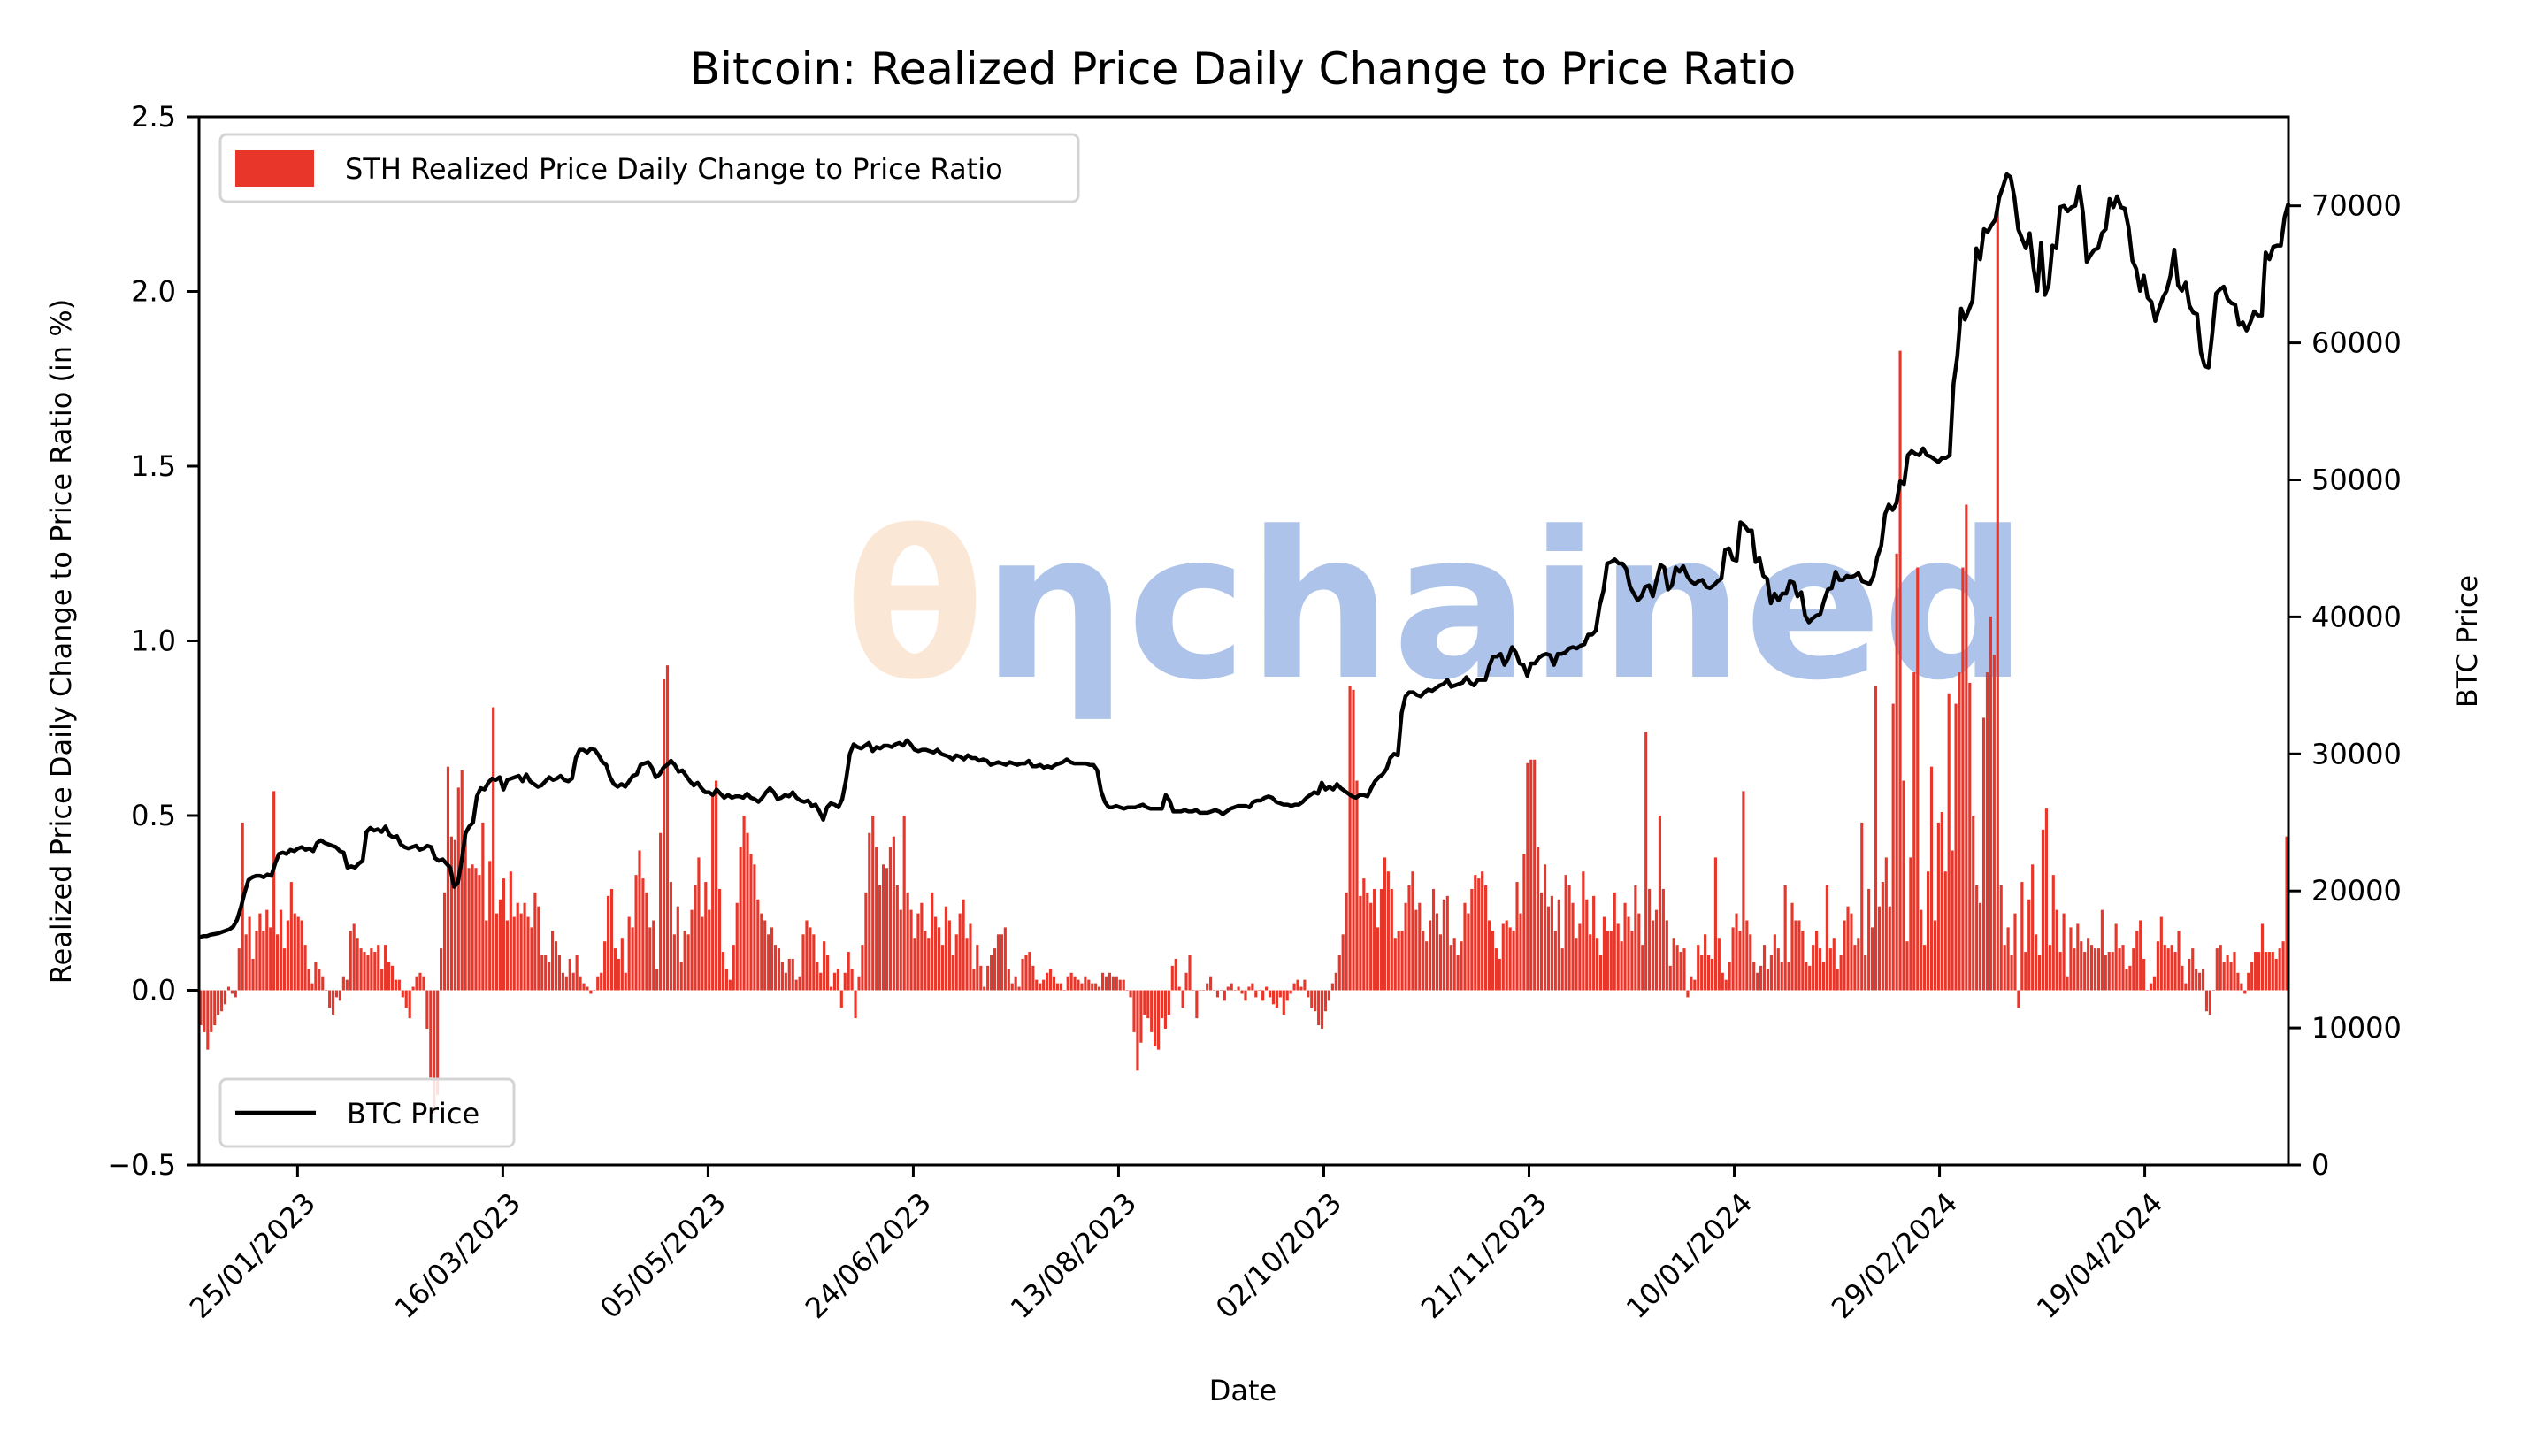 The image size is (2537, 1456). Describe the element at coordinates (141, 1165) in the screenshot. I see `left-tick-label: −0.5` at that location.